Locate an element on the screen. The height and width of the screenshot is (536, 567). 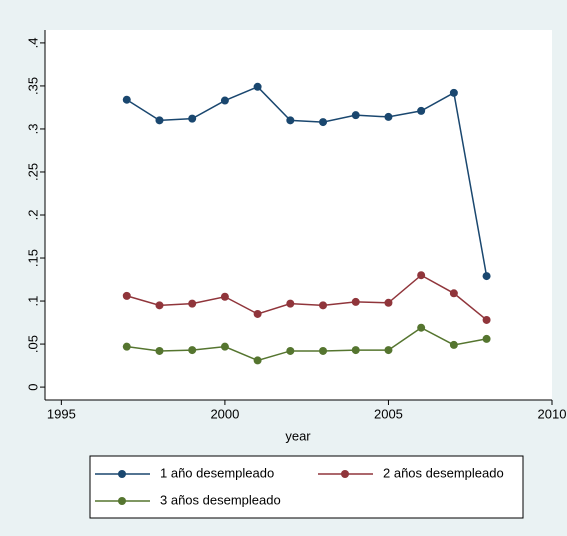
x-axis-title: year is located at coordinates (298, 435).